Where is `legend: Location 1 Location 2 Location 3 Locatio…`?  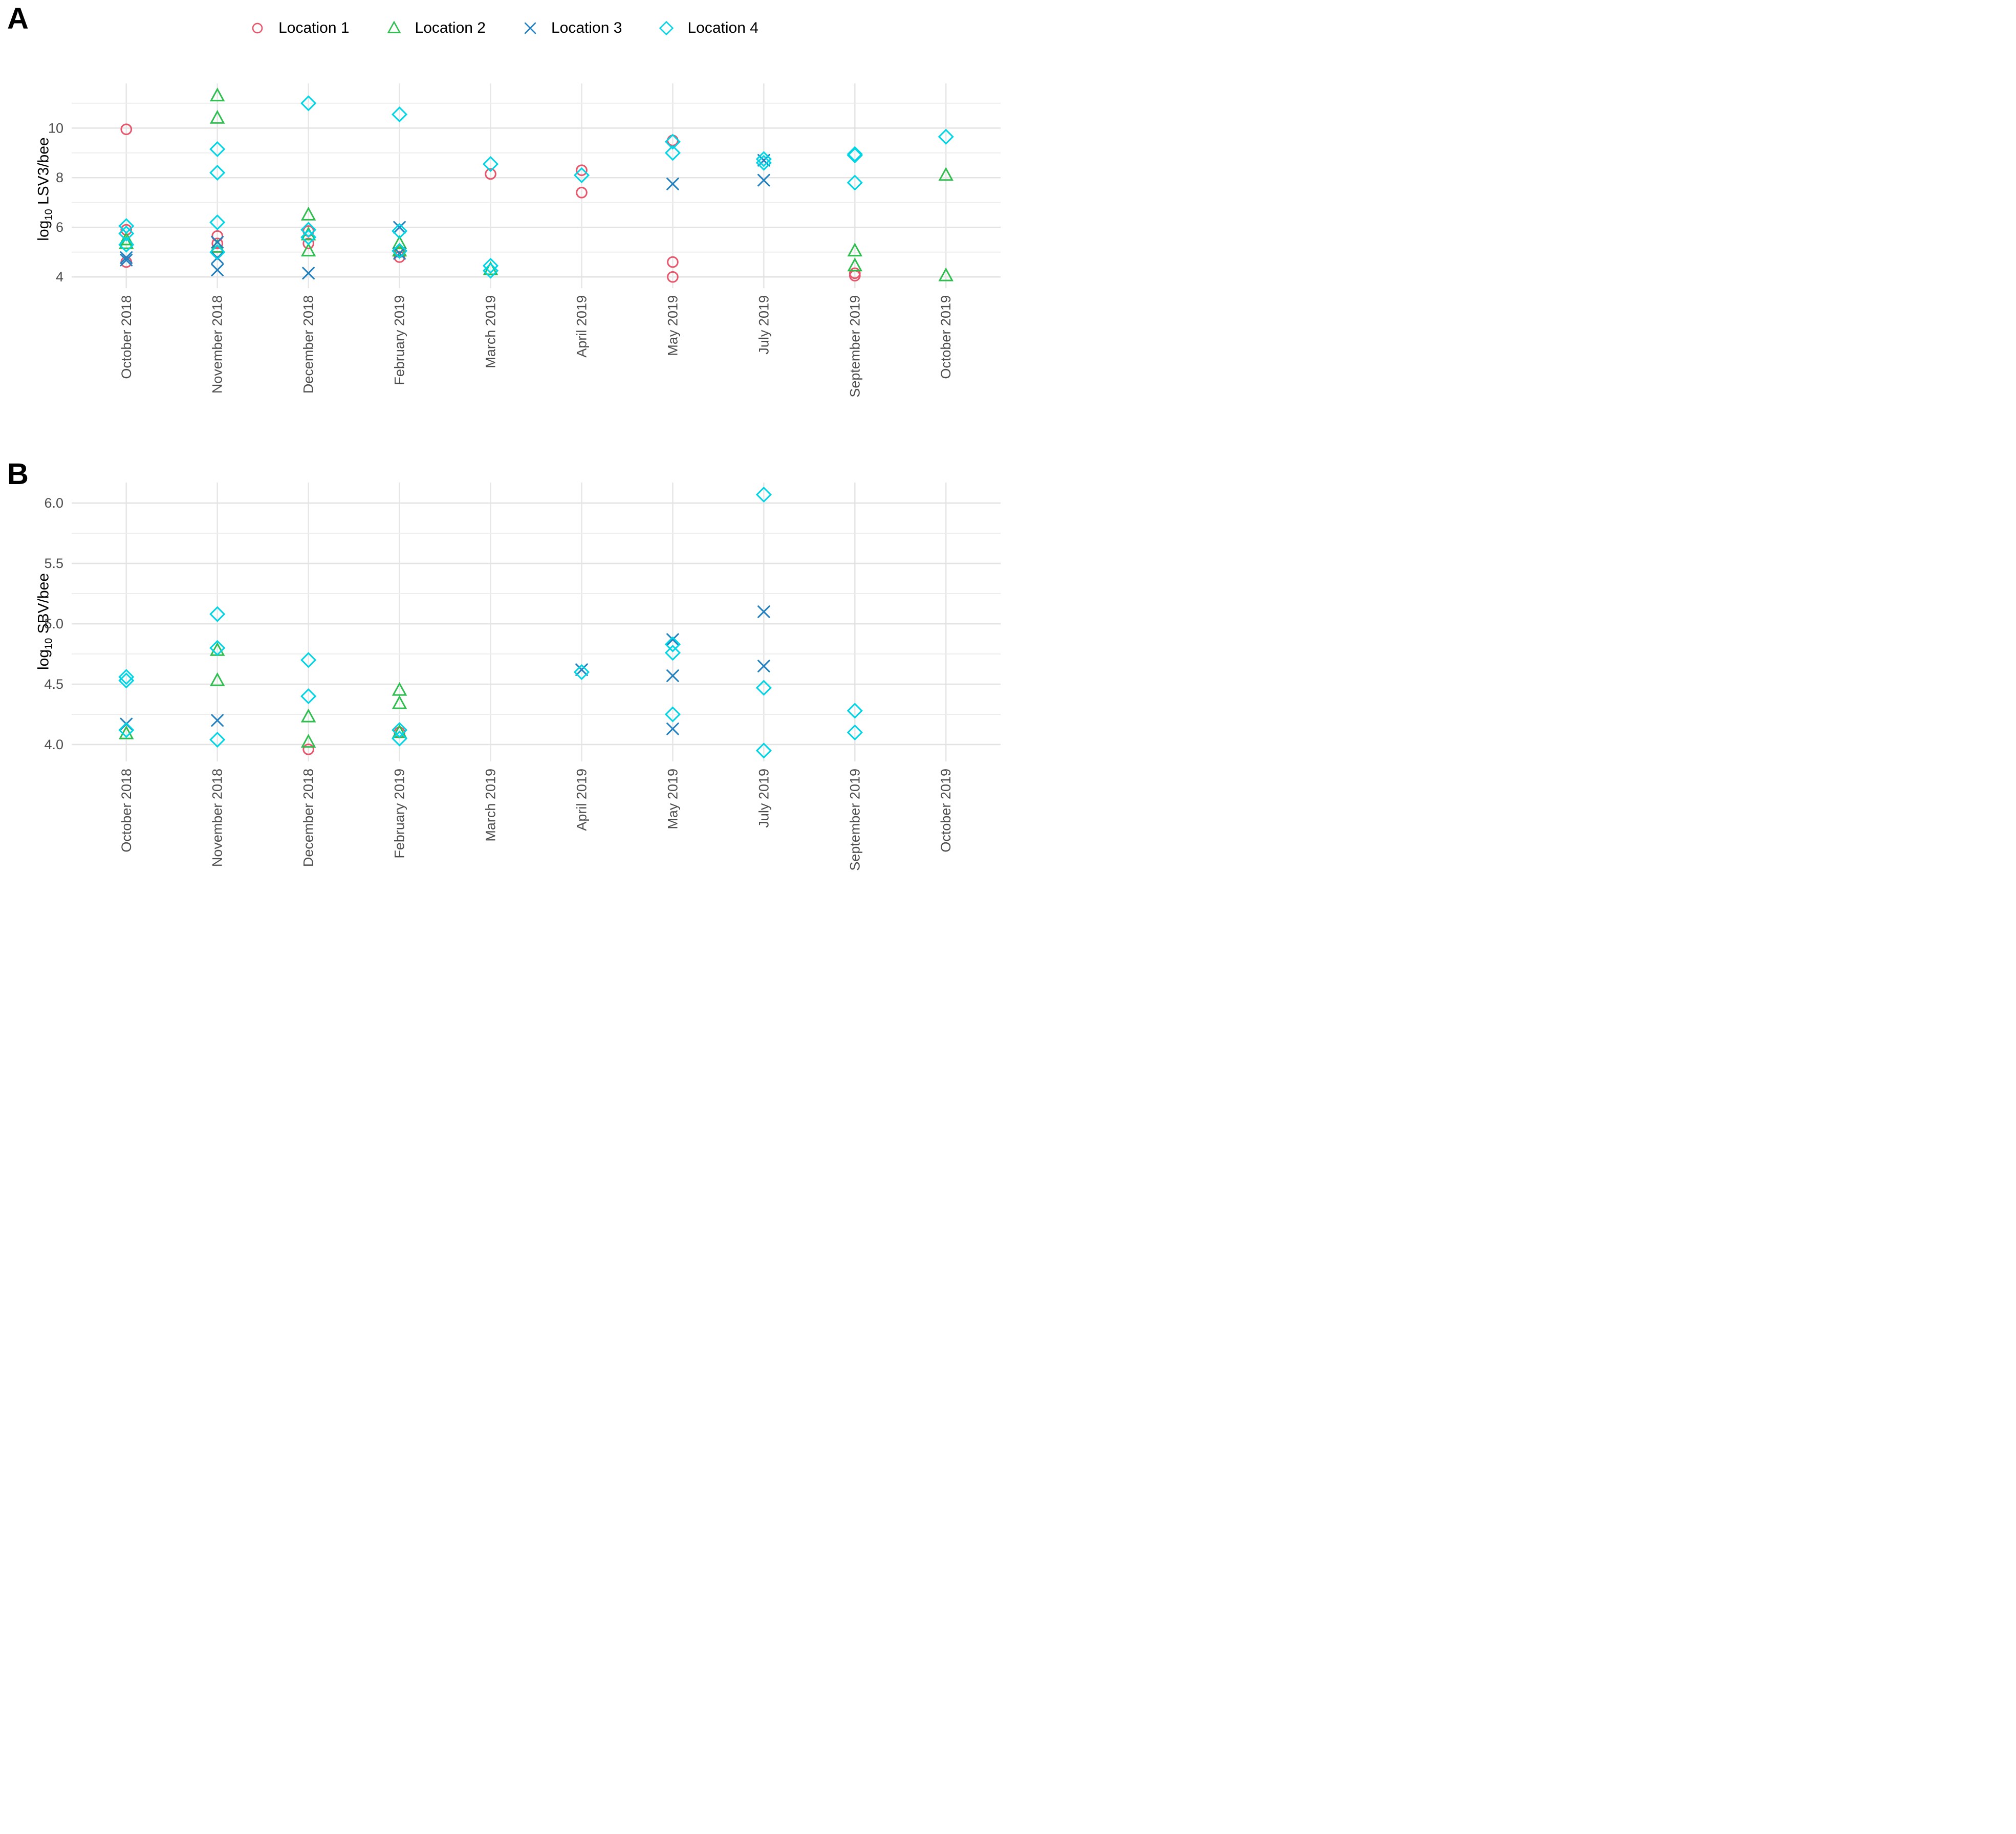
legend: Location 1 Location 2 Location 3 Locatio… is located at coordinates (504, 28).